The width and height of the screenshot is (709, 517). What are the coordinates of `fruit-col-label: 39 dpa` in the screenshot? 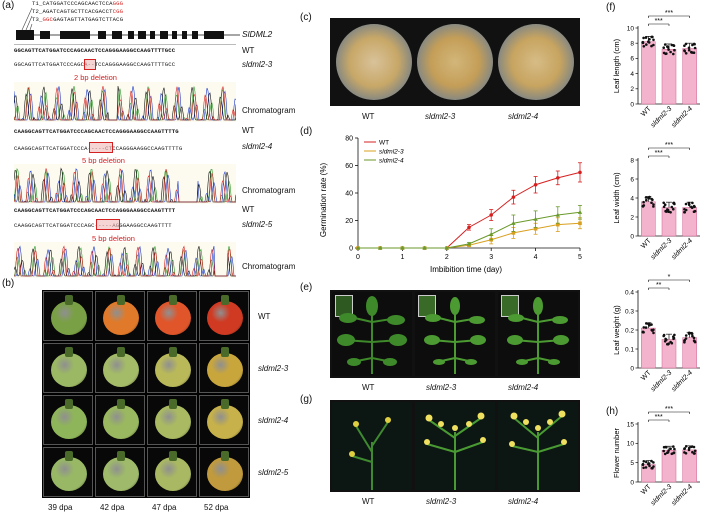 It's located at (60, 507).